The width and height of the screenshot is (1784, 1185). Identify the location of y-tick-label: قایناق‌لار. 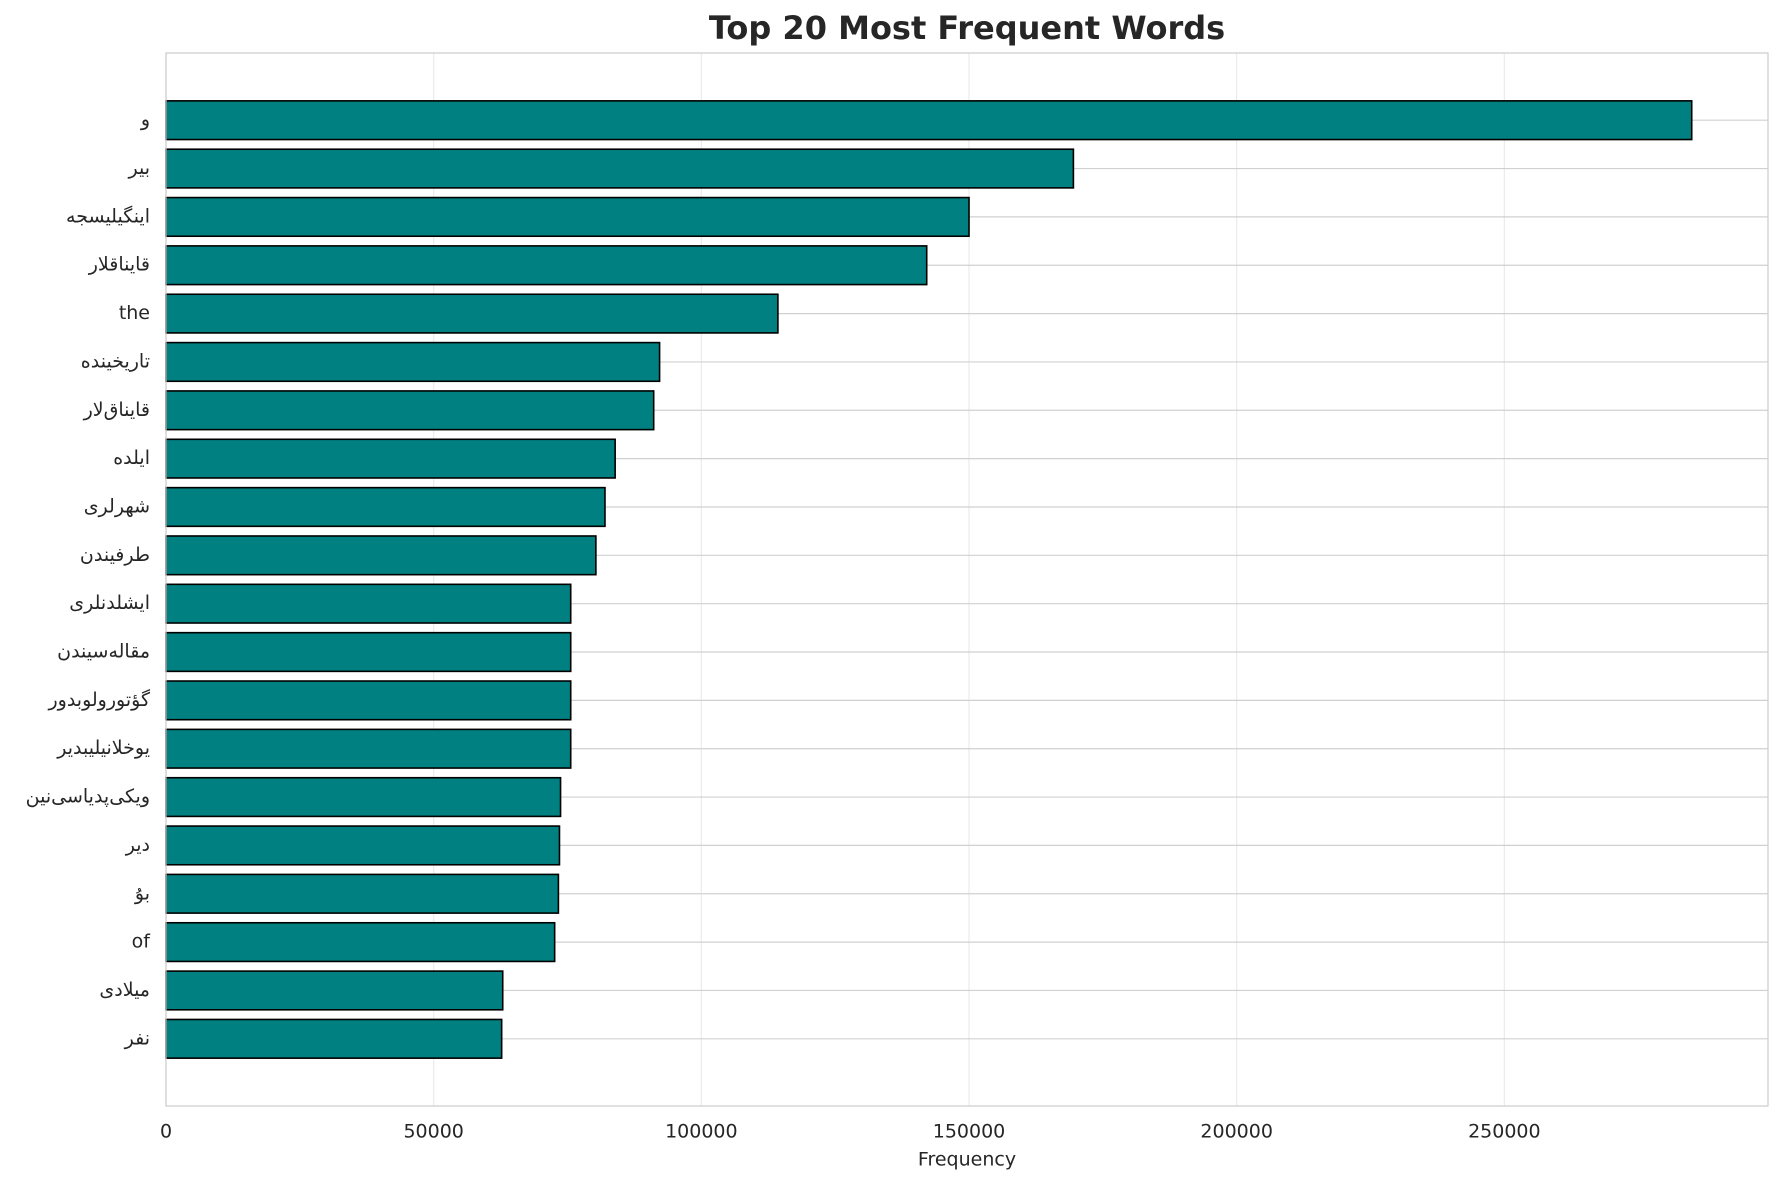
(116, 410).